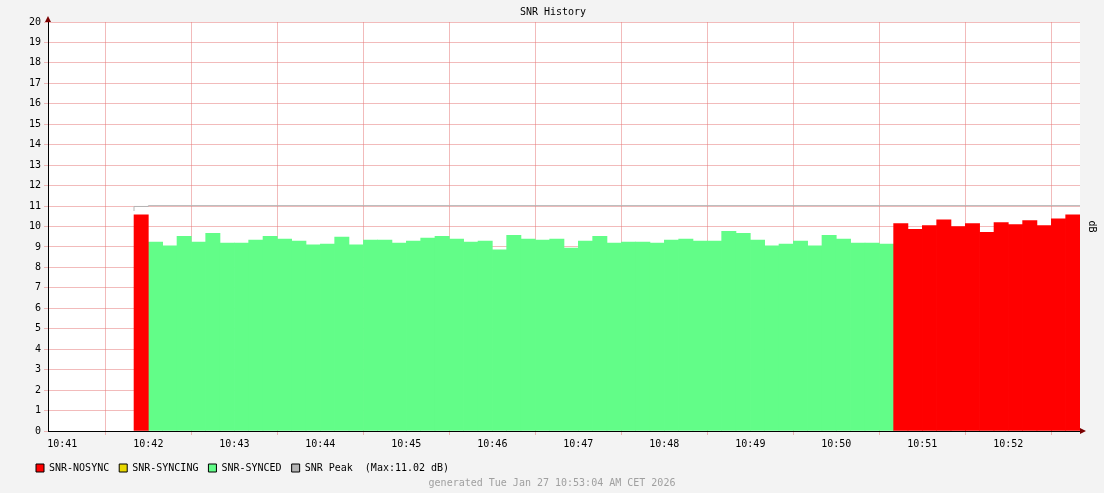  I want to click on y-tick-label: 15, so click(35, 123).